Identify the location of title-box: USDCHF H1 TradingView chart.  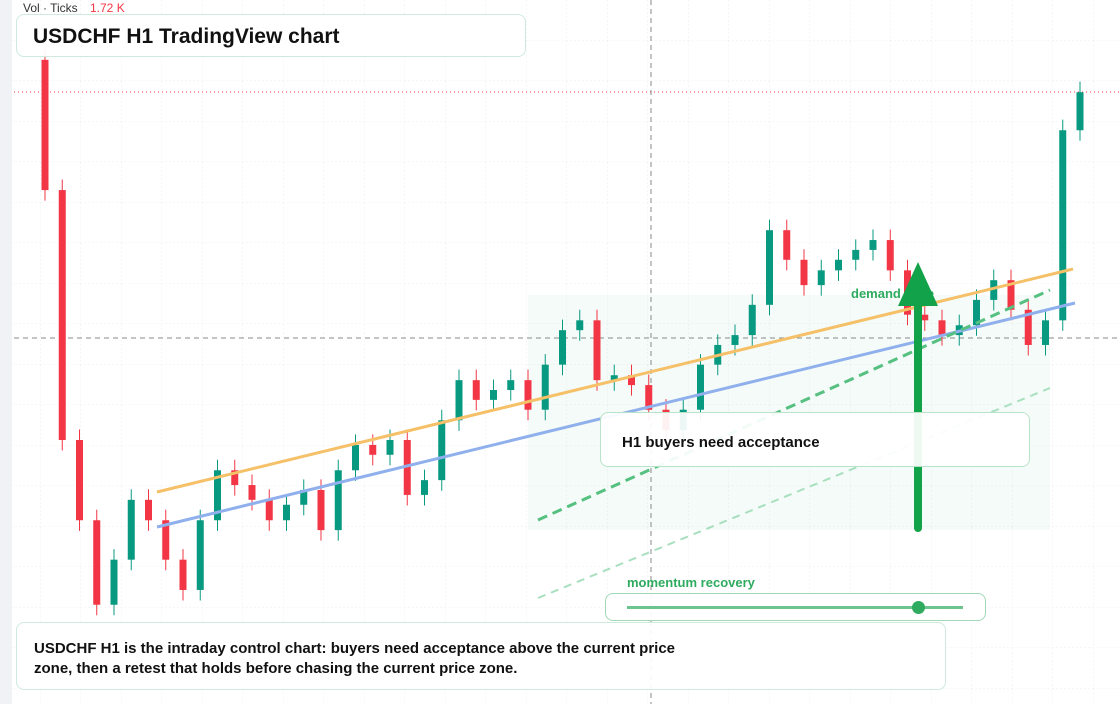
(271, 35).